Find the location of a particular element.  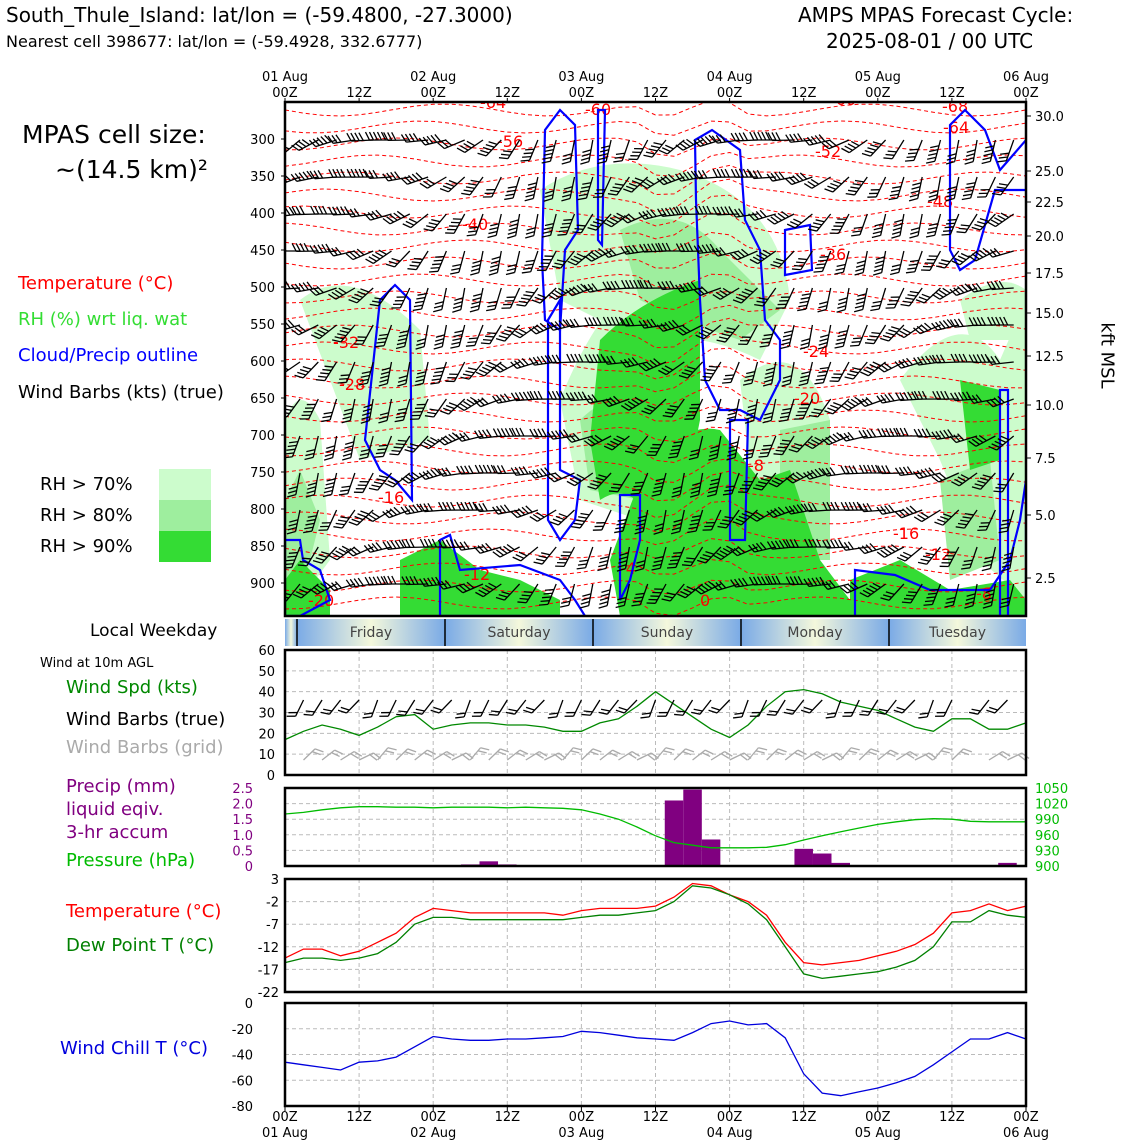

kft-tick: 30.0 is located at coordinates (1049, 117).